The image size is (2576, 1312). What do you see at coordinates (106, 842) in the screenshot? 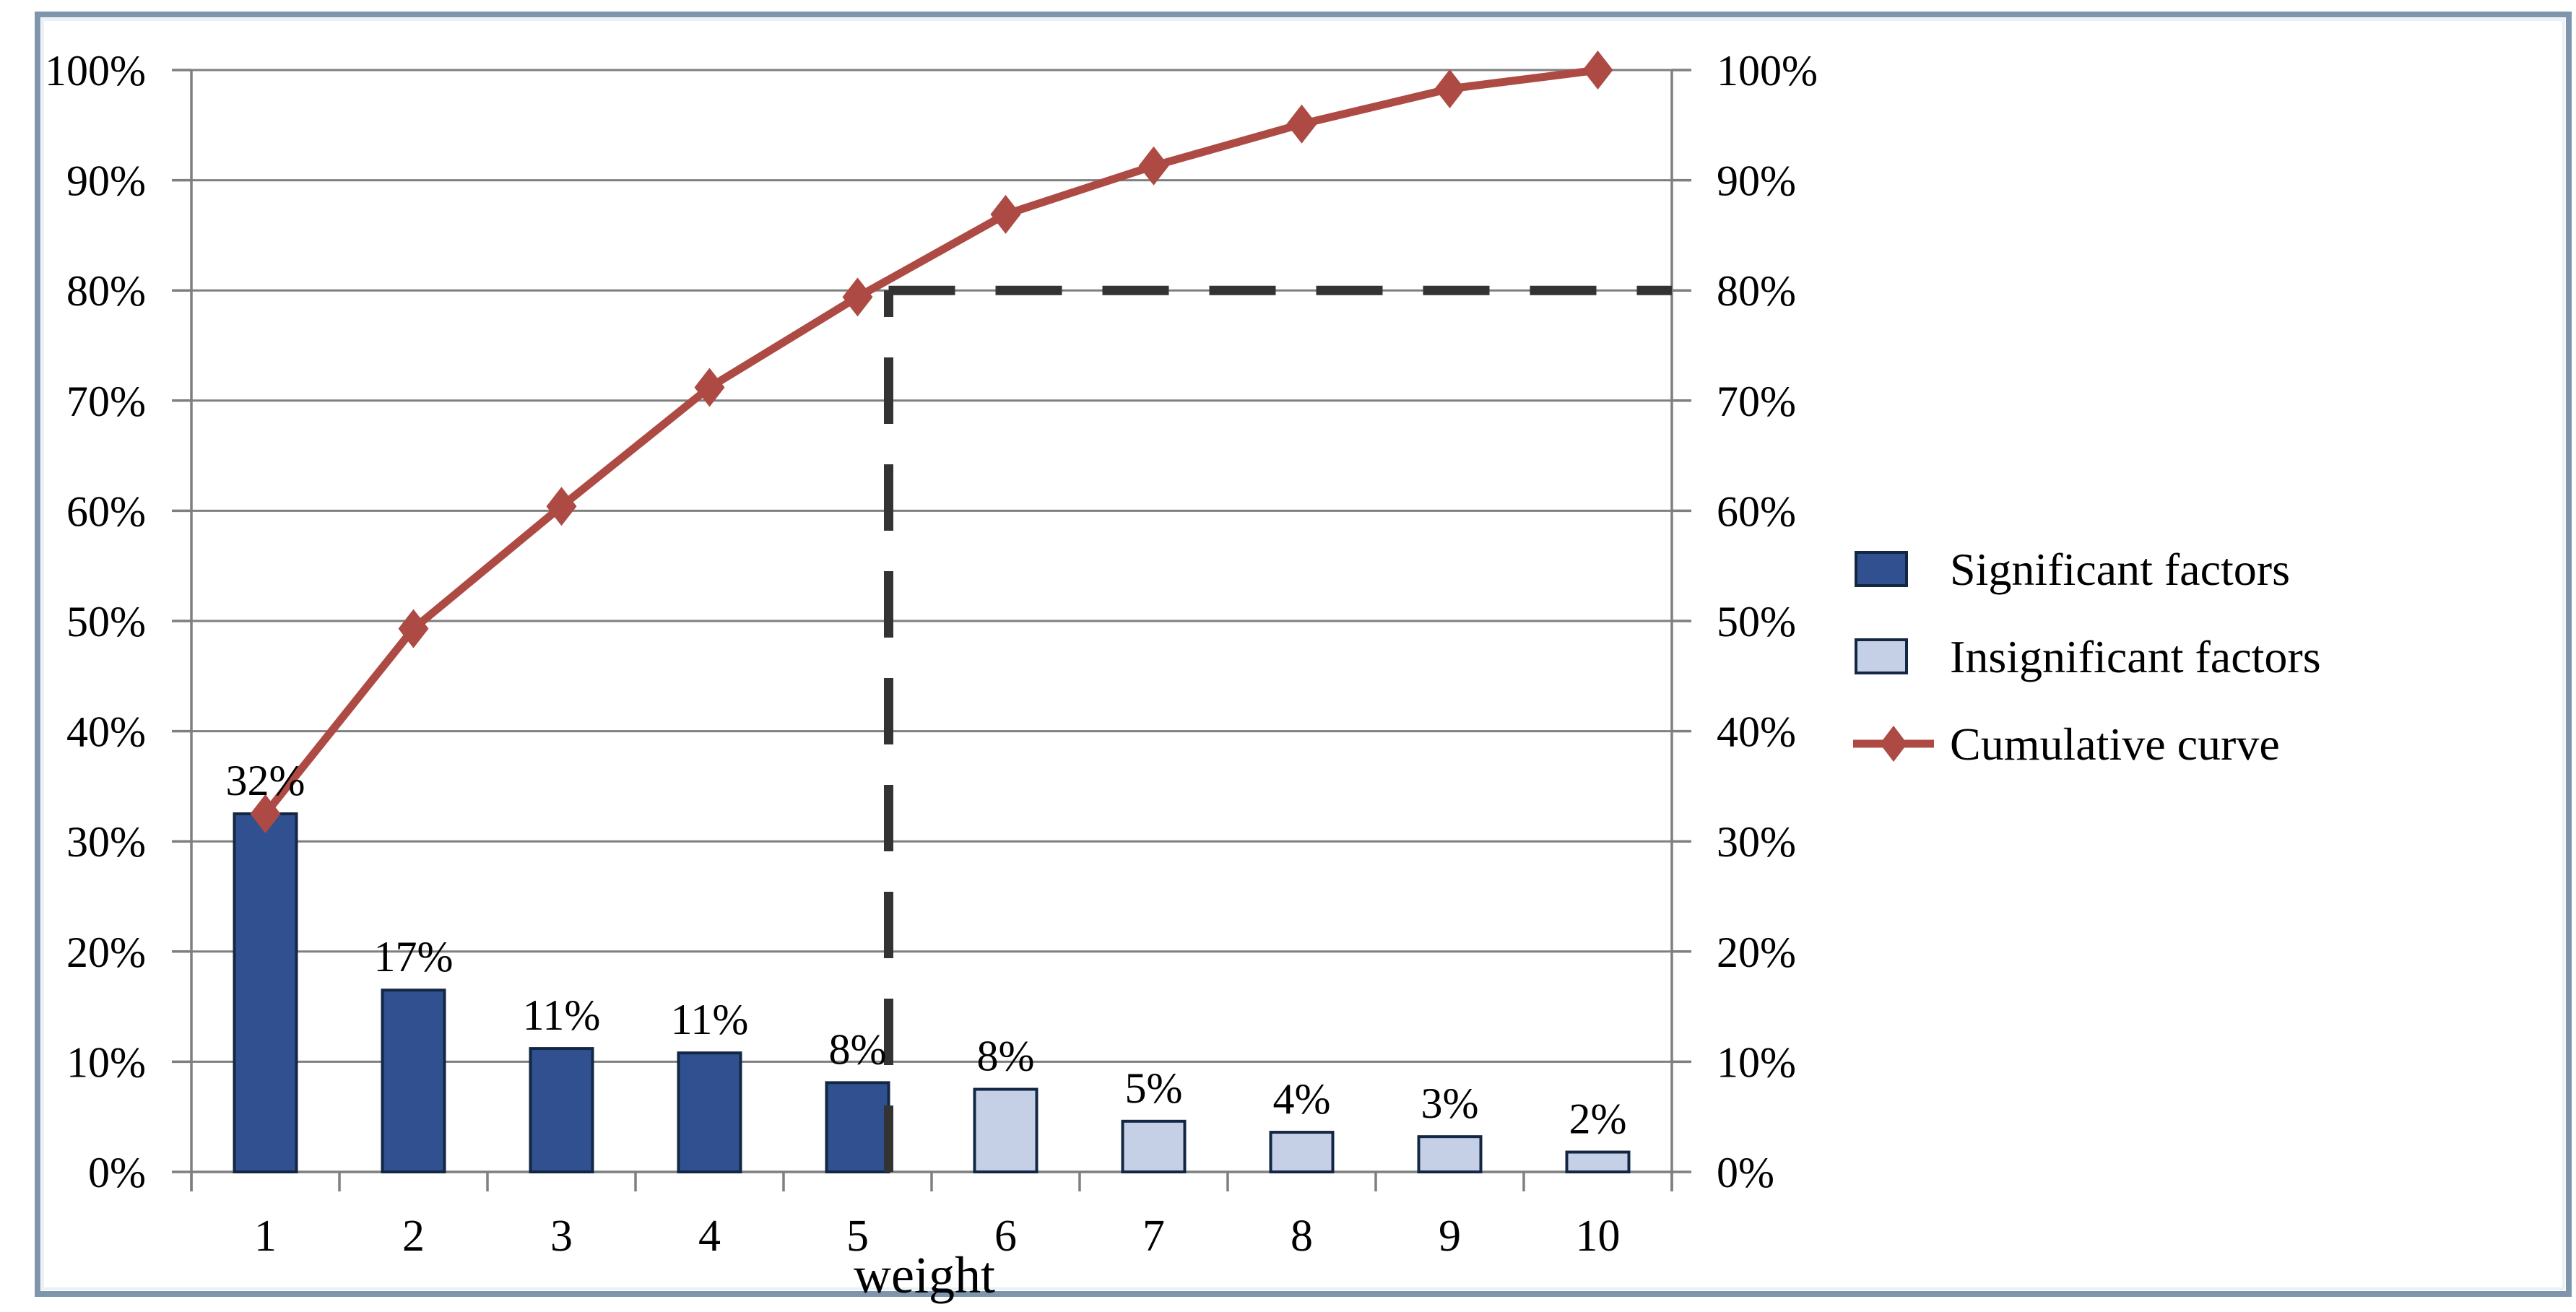
I see `left-axis-tick-label: 30%` at bounding box center [106, 842].